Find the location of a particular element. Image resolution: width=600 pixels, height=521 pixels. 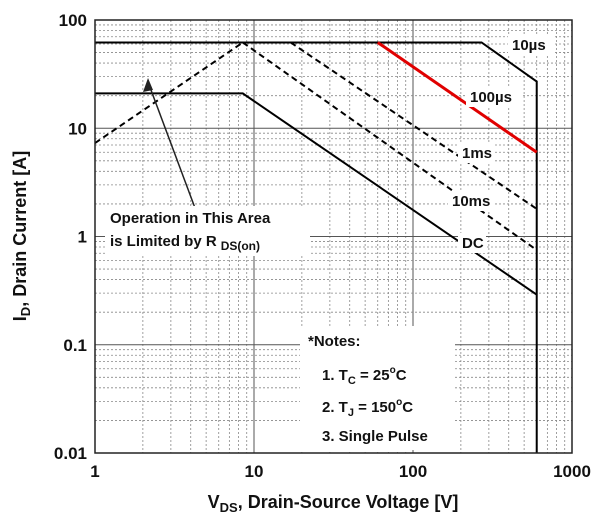

x-tick-label: 1000 is located at coordinates (572, 471).